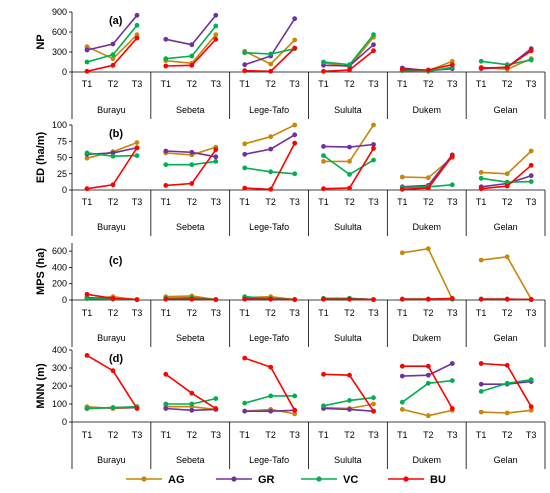 The image size is (550, 493). I want to click on site-label: Lege-Tafo, so click(269, 227).